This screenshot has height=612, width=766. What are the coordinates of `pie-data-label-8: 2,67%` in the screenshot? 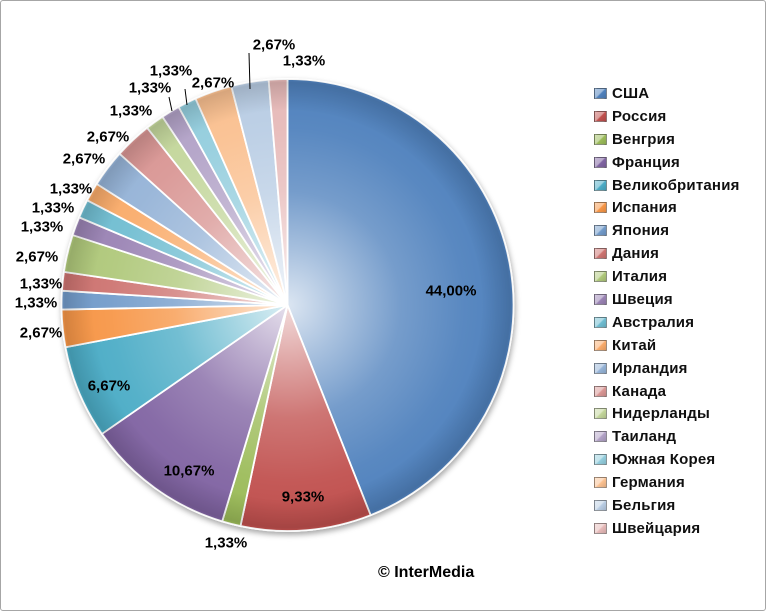 It's located at (37, 257).